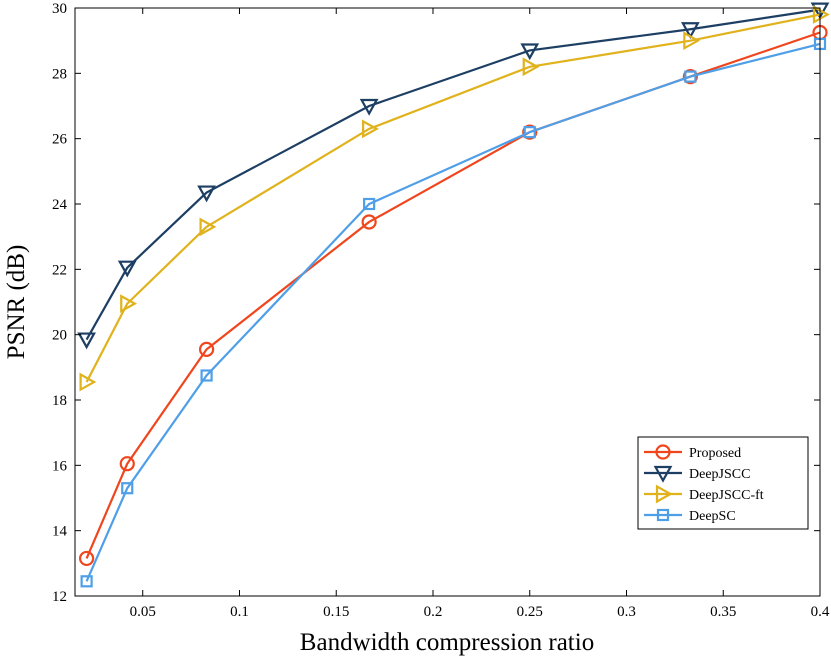 The height and width of the screenshot is (658, 831). Describe the element at coordinates (143, 612) in the screenshot. I see `x-tick-label: 0.05` at that location.